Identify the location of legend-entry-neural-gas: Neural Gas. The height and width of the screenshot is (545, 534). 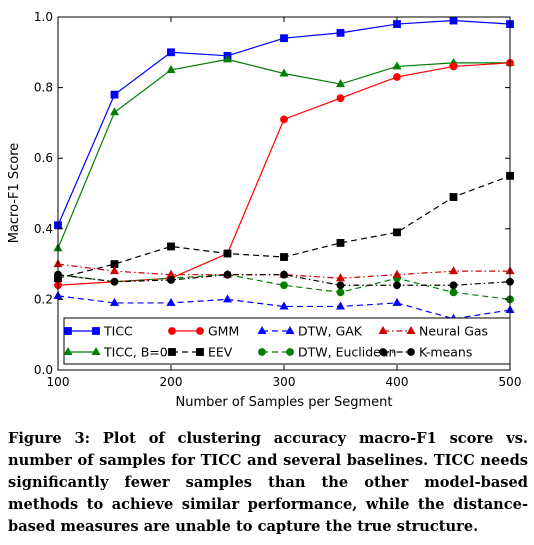
(433, 331).